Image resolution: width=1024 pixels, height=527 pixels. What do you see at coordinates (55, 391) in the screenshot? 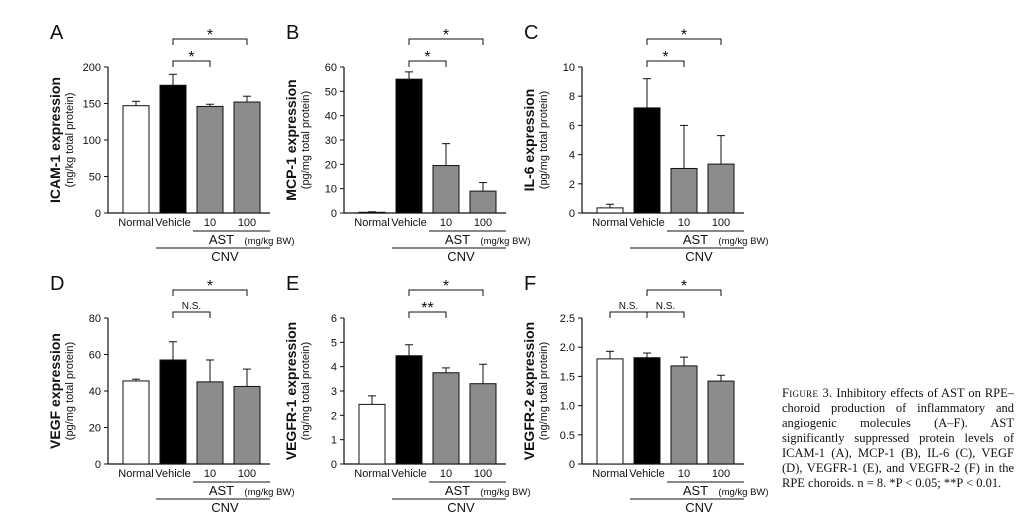
I see `panel-d-ylabel: VEGF expression` at bounding box center [55, 391].